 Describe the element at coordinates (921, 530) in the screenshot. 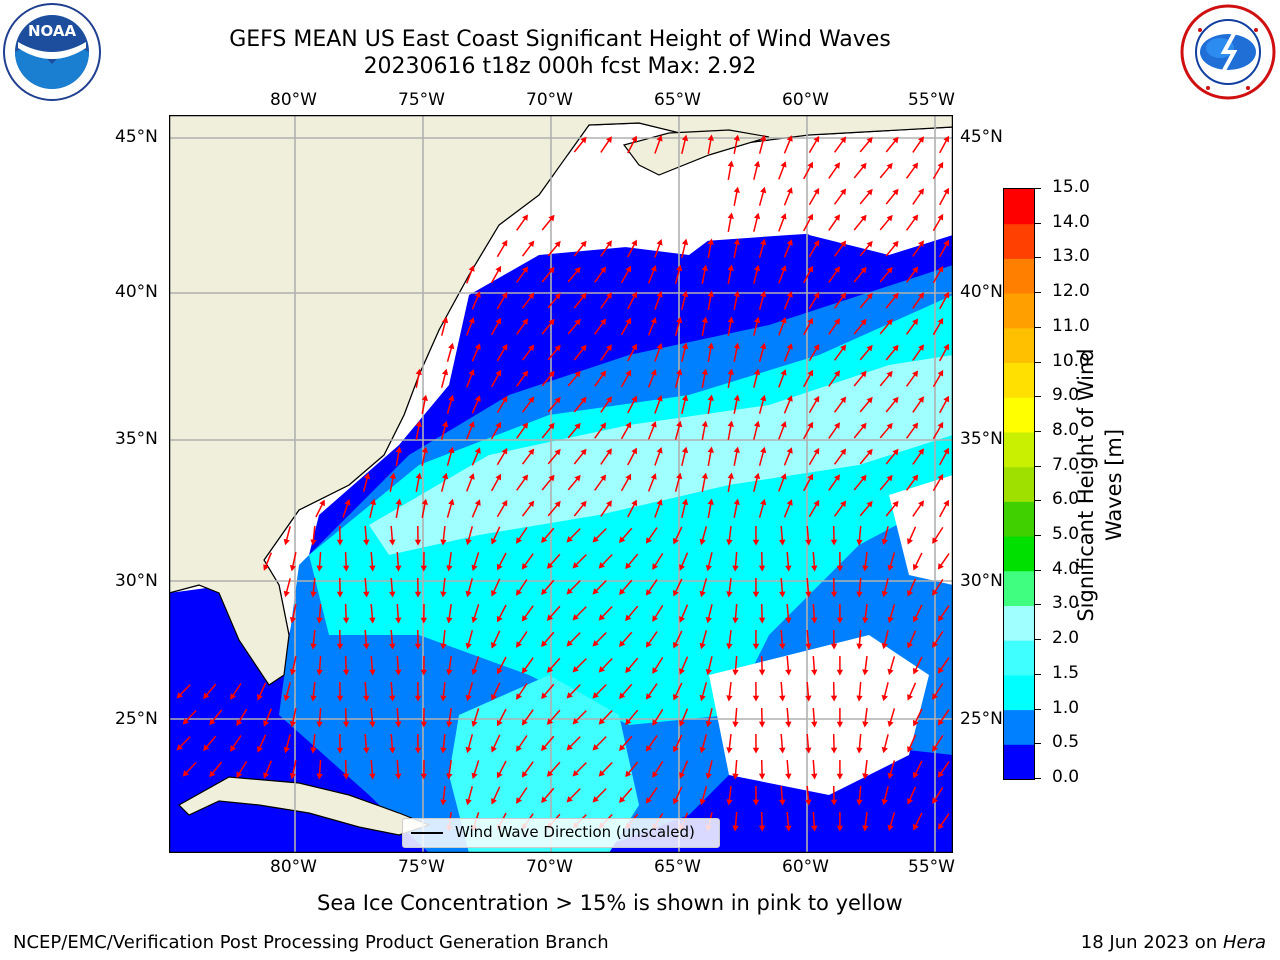

I see `calm-patch-far-east` at that location.